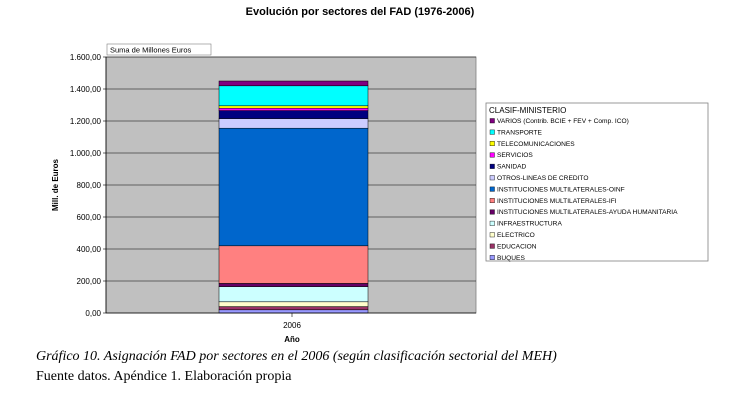  What do you see at coordinates (86, 89) in the screenshot?
I see `y-tick-label: 1.400,00` at bounding box center [86, 89].